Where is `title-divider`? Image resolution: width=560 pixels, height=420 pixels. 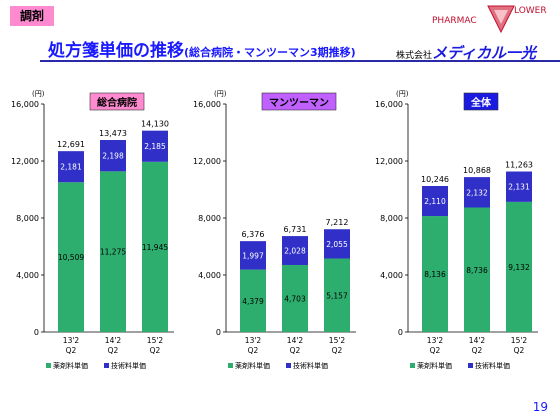
title-divider is located at coordinates (300, 61).